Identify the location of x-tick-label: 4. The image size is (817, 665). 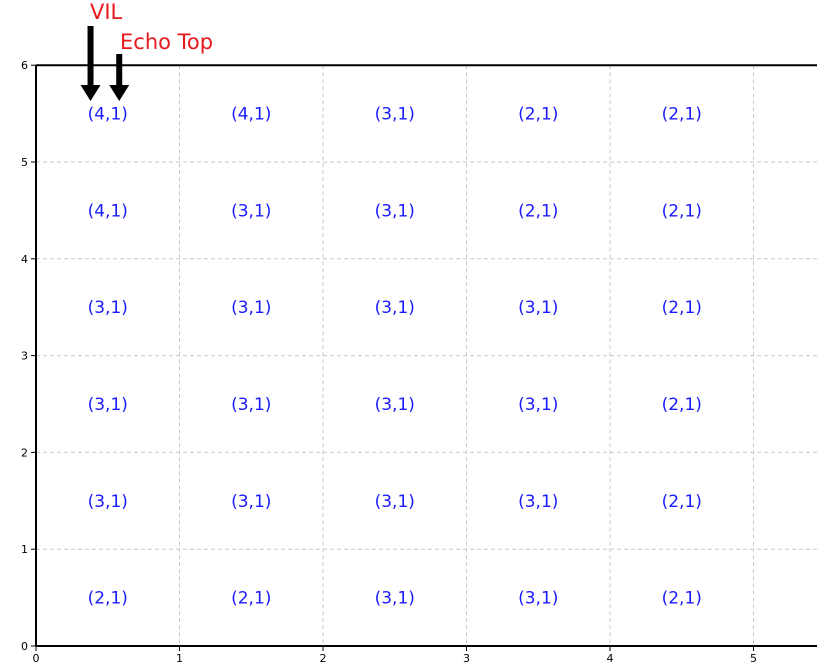
(610, 658).